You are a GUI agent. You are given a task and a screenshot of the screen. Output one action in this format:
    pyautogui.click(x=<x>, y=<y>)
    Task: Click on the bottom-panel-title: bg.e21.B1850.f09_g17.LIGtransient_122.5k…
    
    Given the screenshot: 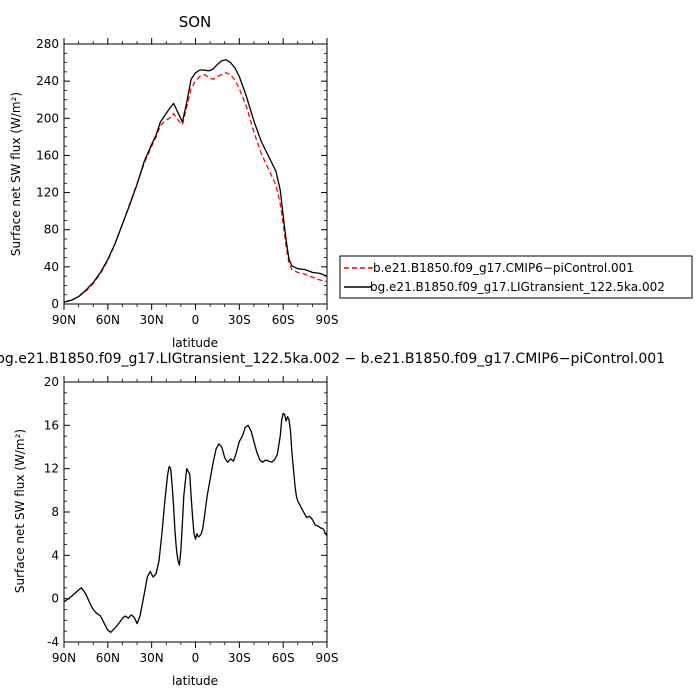 What is the action you would take?
    pyautogui.click(x=332, y=359)
    